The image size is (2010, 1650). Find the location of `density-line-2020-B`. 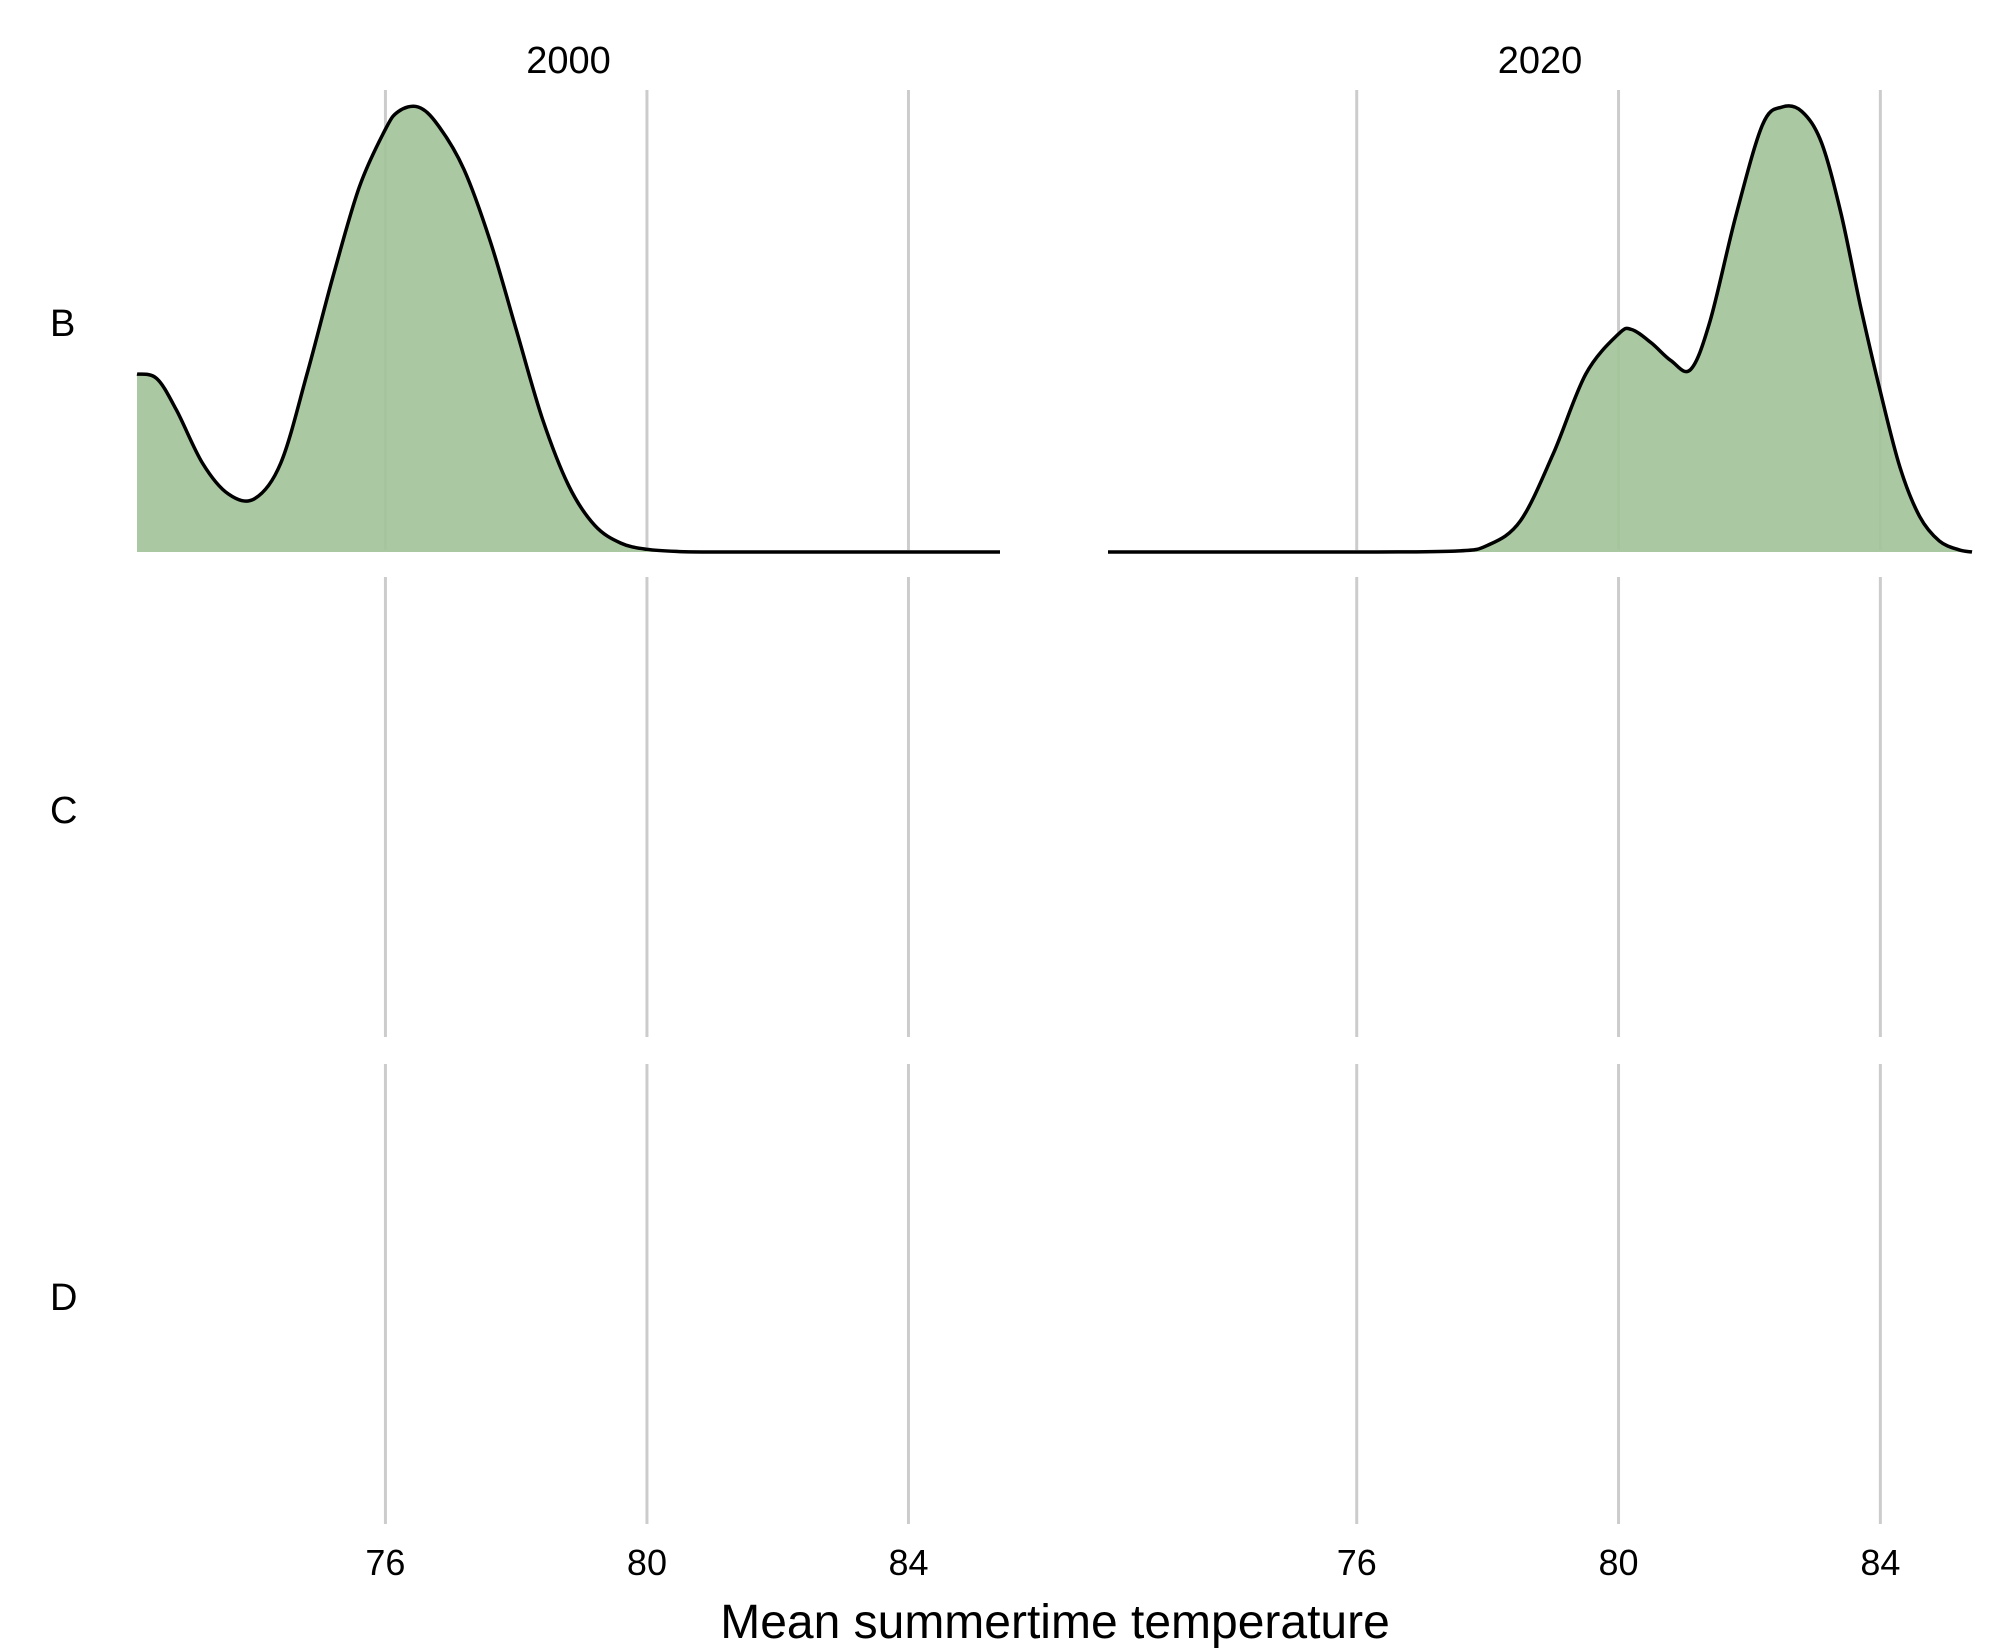

density-line-2020-B is located at coordinates (1540, 329).